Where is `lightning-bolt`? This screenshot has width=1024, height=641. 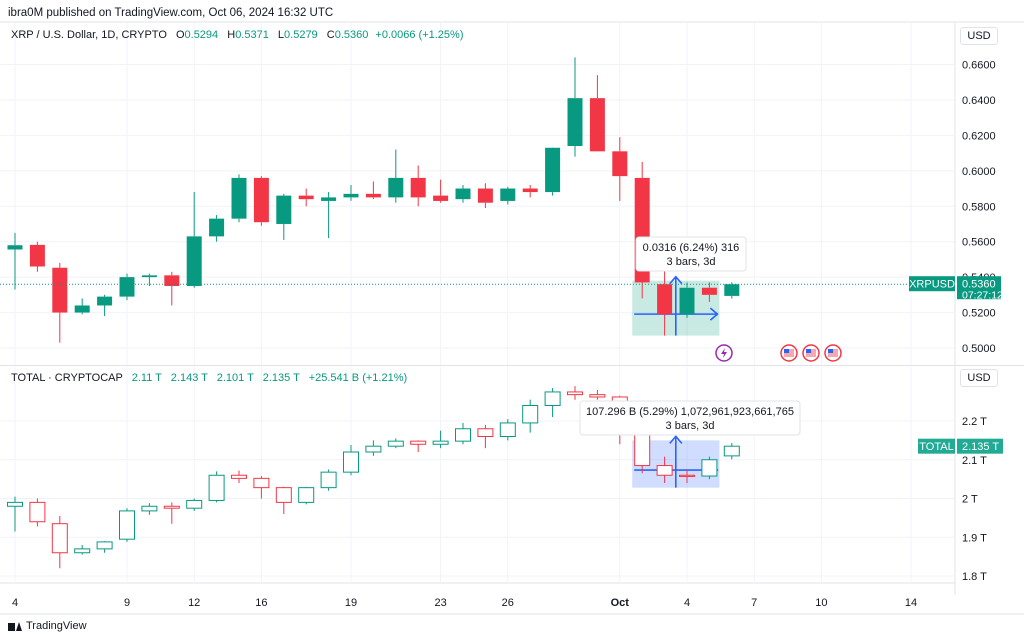 lightning-bolt is located at coordinates (724, 353).